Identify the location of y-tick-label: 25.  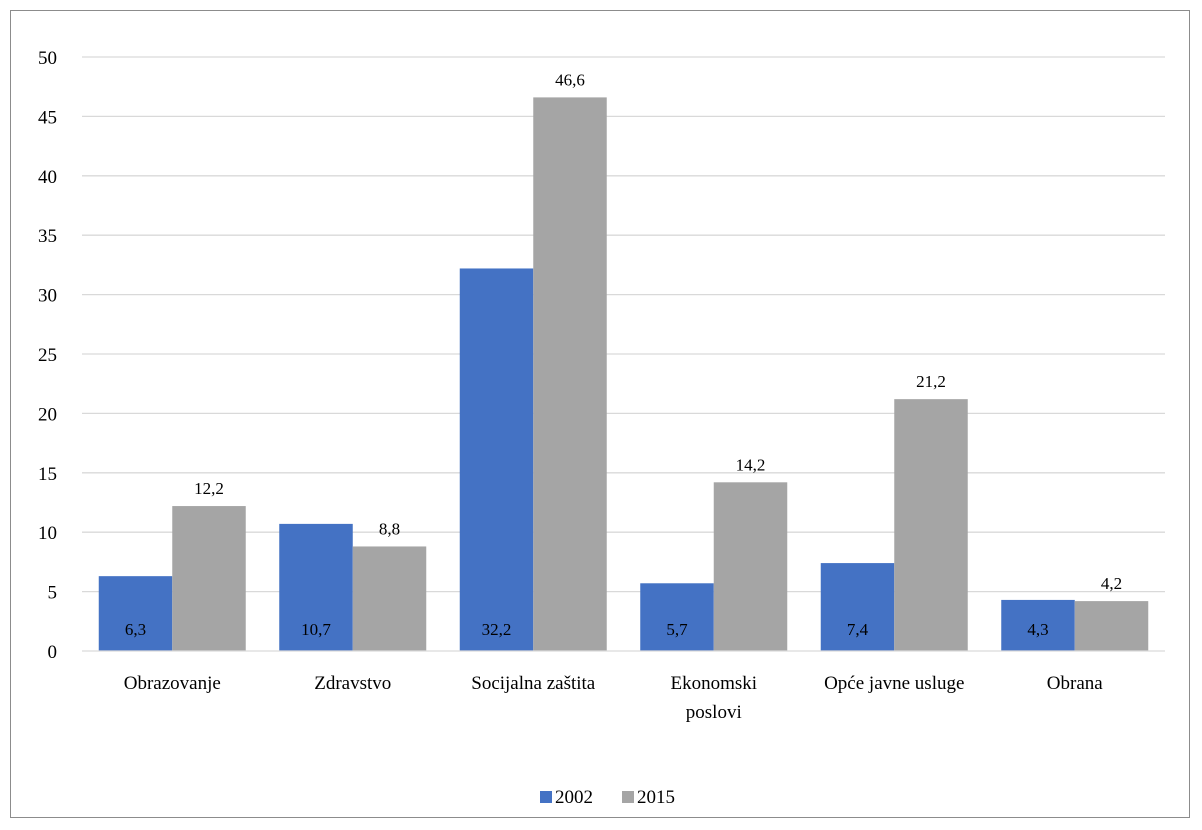
(47, 355).